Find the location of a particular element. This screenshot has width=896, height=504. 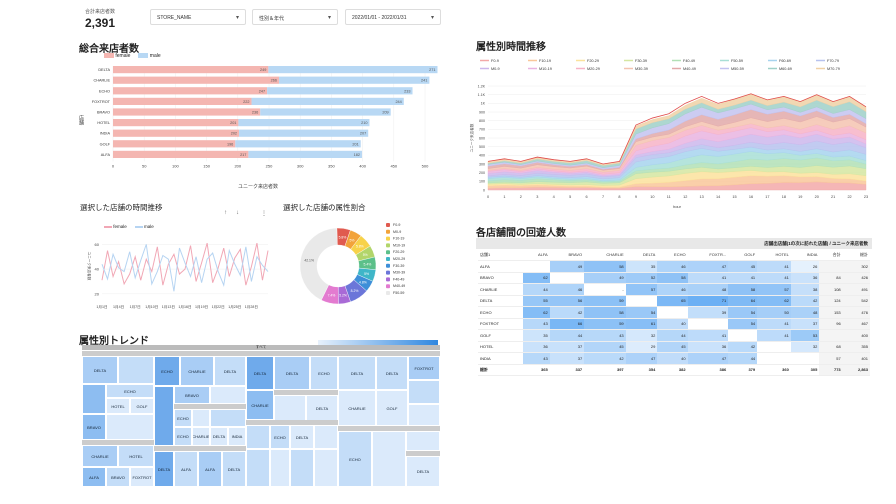

line-series-male is located at coordinates (185, 268).